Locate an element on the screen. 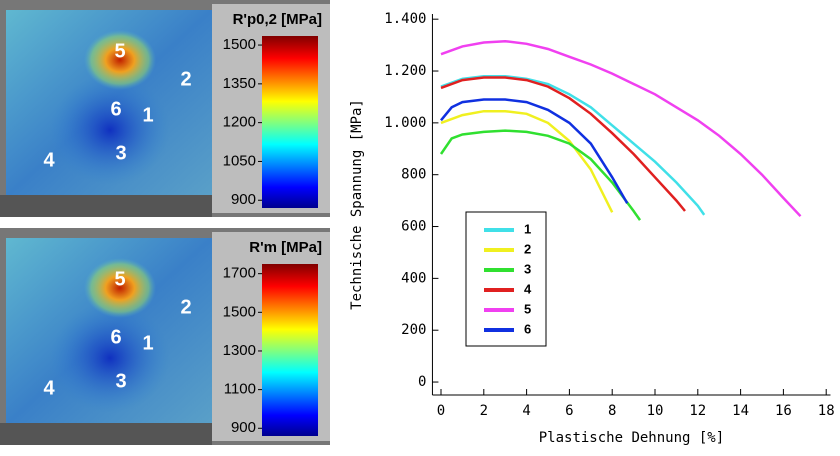  x-tick-label: 10 is located at coordinates (655, 411).